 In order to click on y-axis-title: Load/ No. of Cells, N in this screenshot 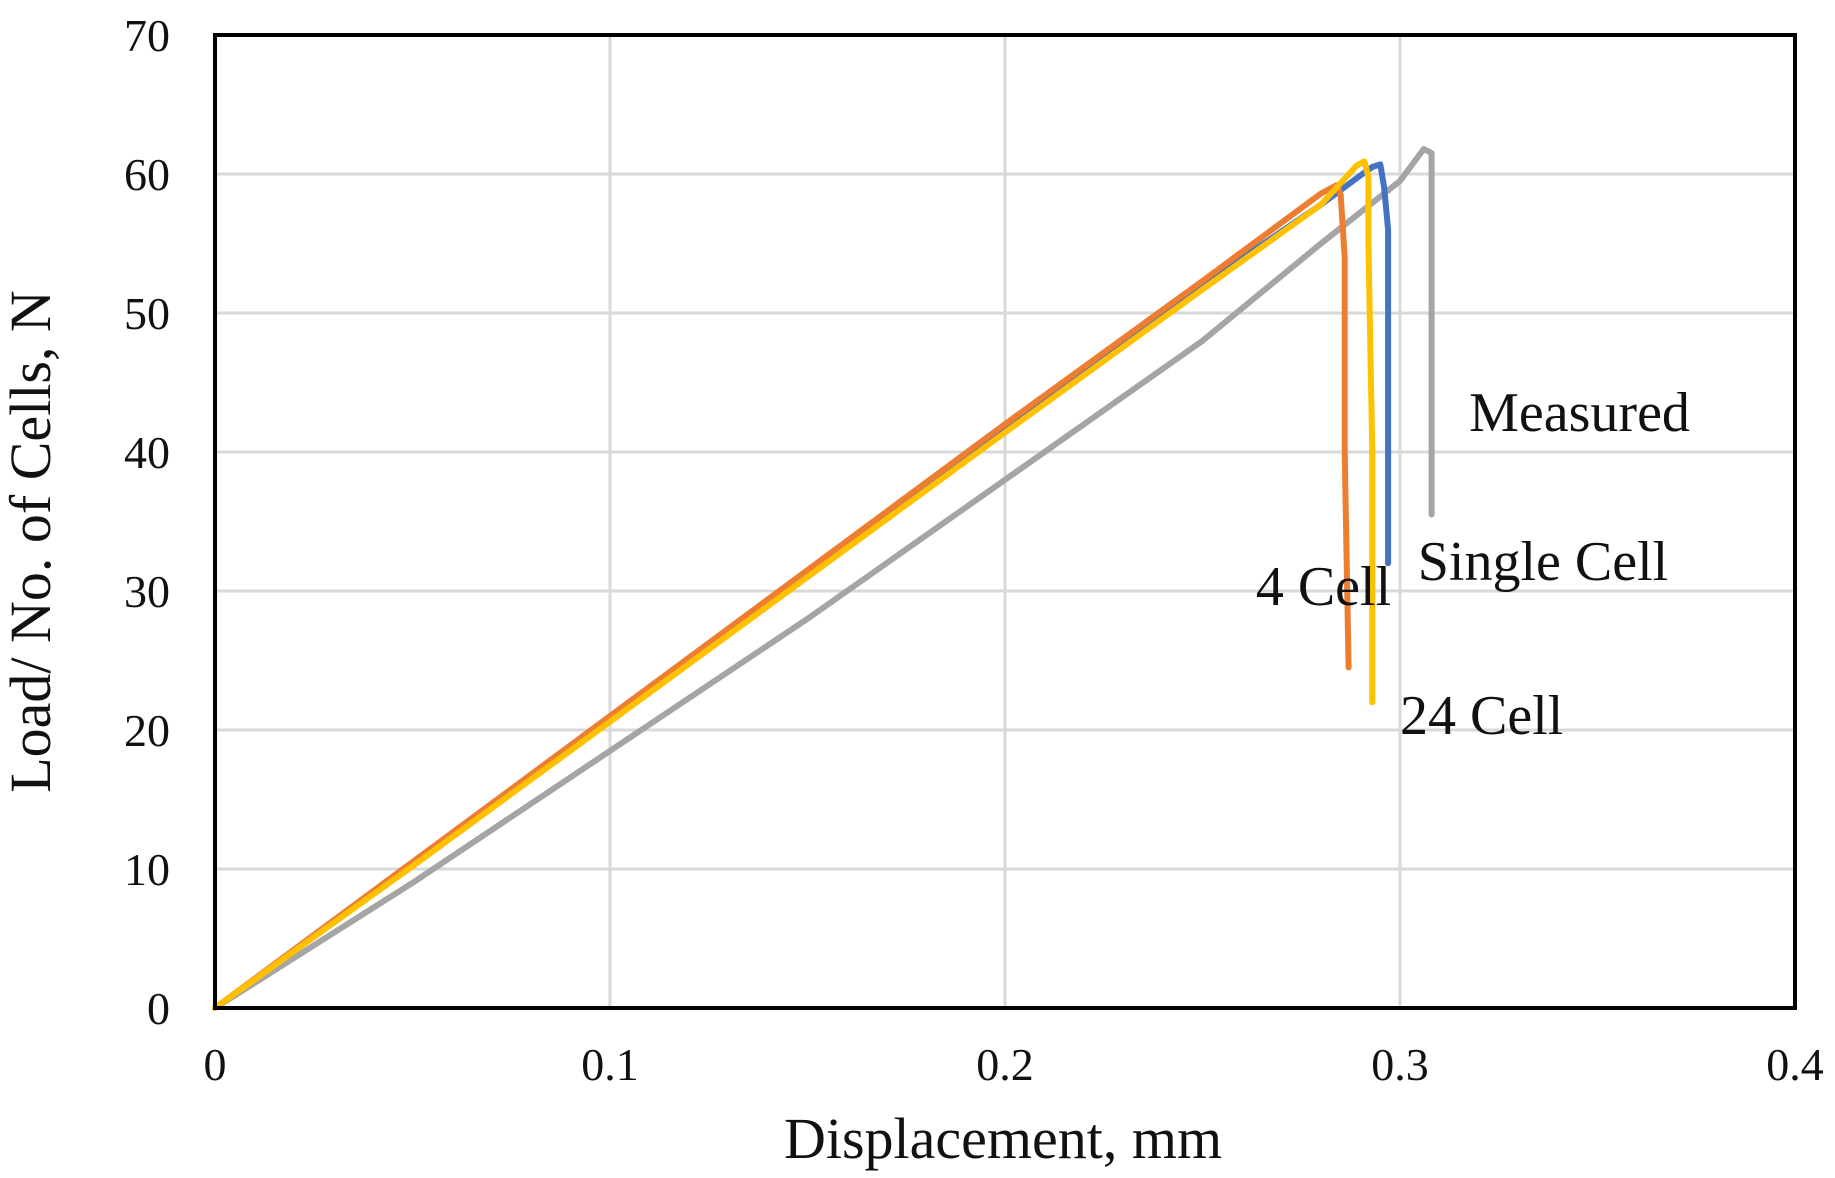, I will do `click(31, 541)`.